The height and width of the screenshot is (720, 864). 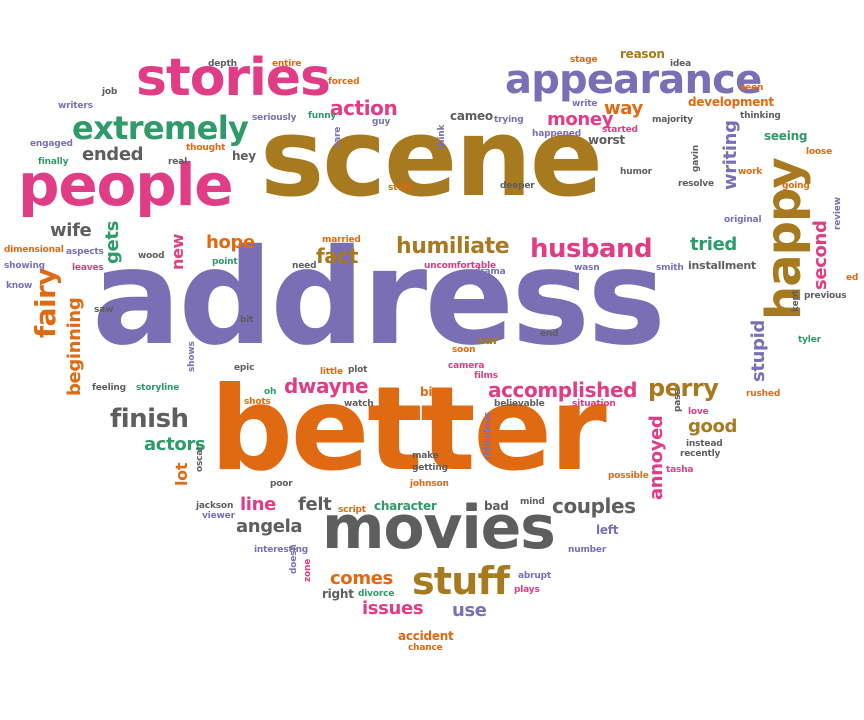 I want to click on cloud-word: extremely, so click(x=160, y=128).